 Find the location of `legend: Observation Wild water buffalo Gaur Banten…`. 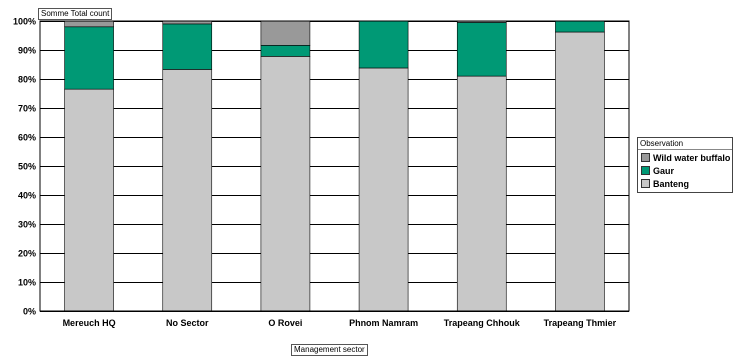

legend: Observation Wild water buffalo Gaur Banten… is located at coordinates (685, 165).